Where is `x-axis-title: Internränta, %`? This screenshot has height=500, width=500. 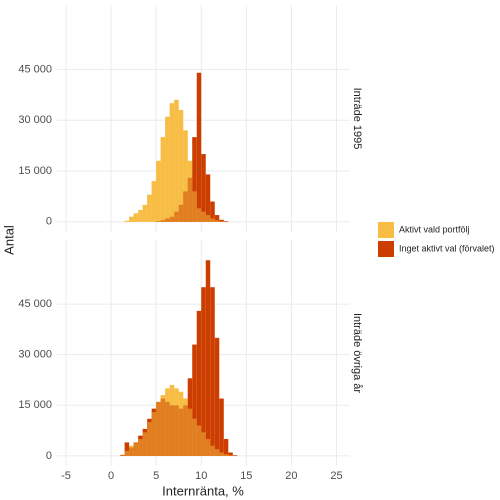
x-axis-title: Internränta, % is located at coordinates (203, 490).